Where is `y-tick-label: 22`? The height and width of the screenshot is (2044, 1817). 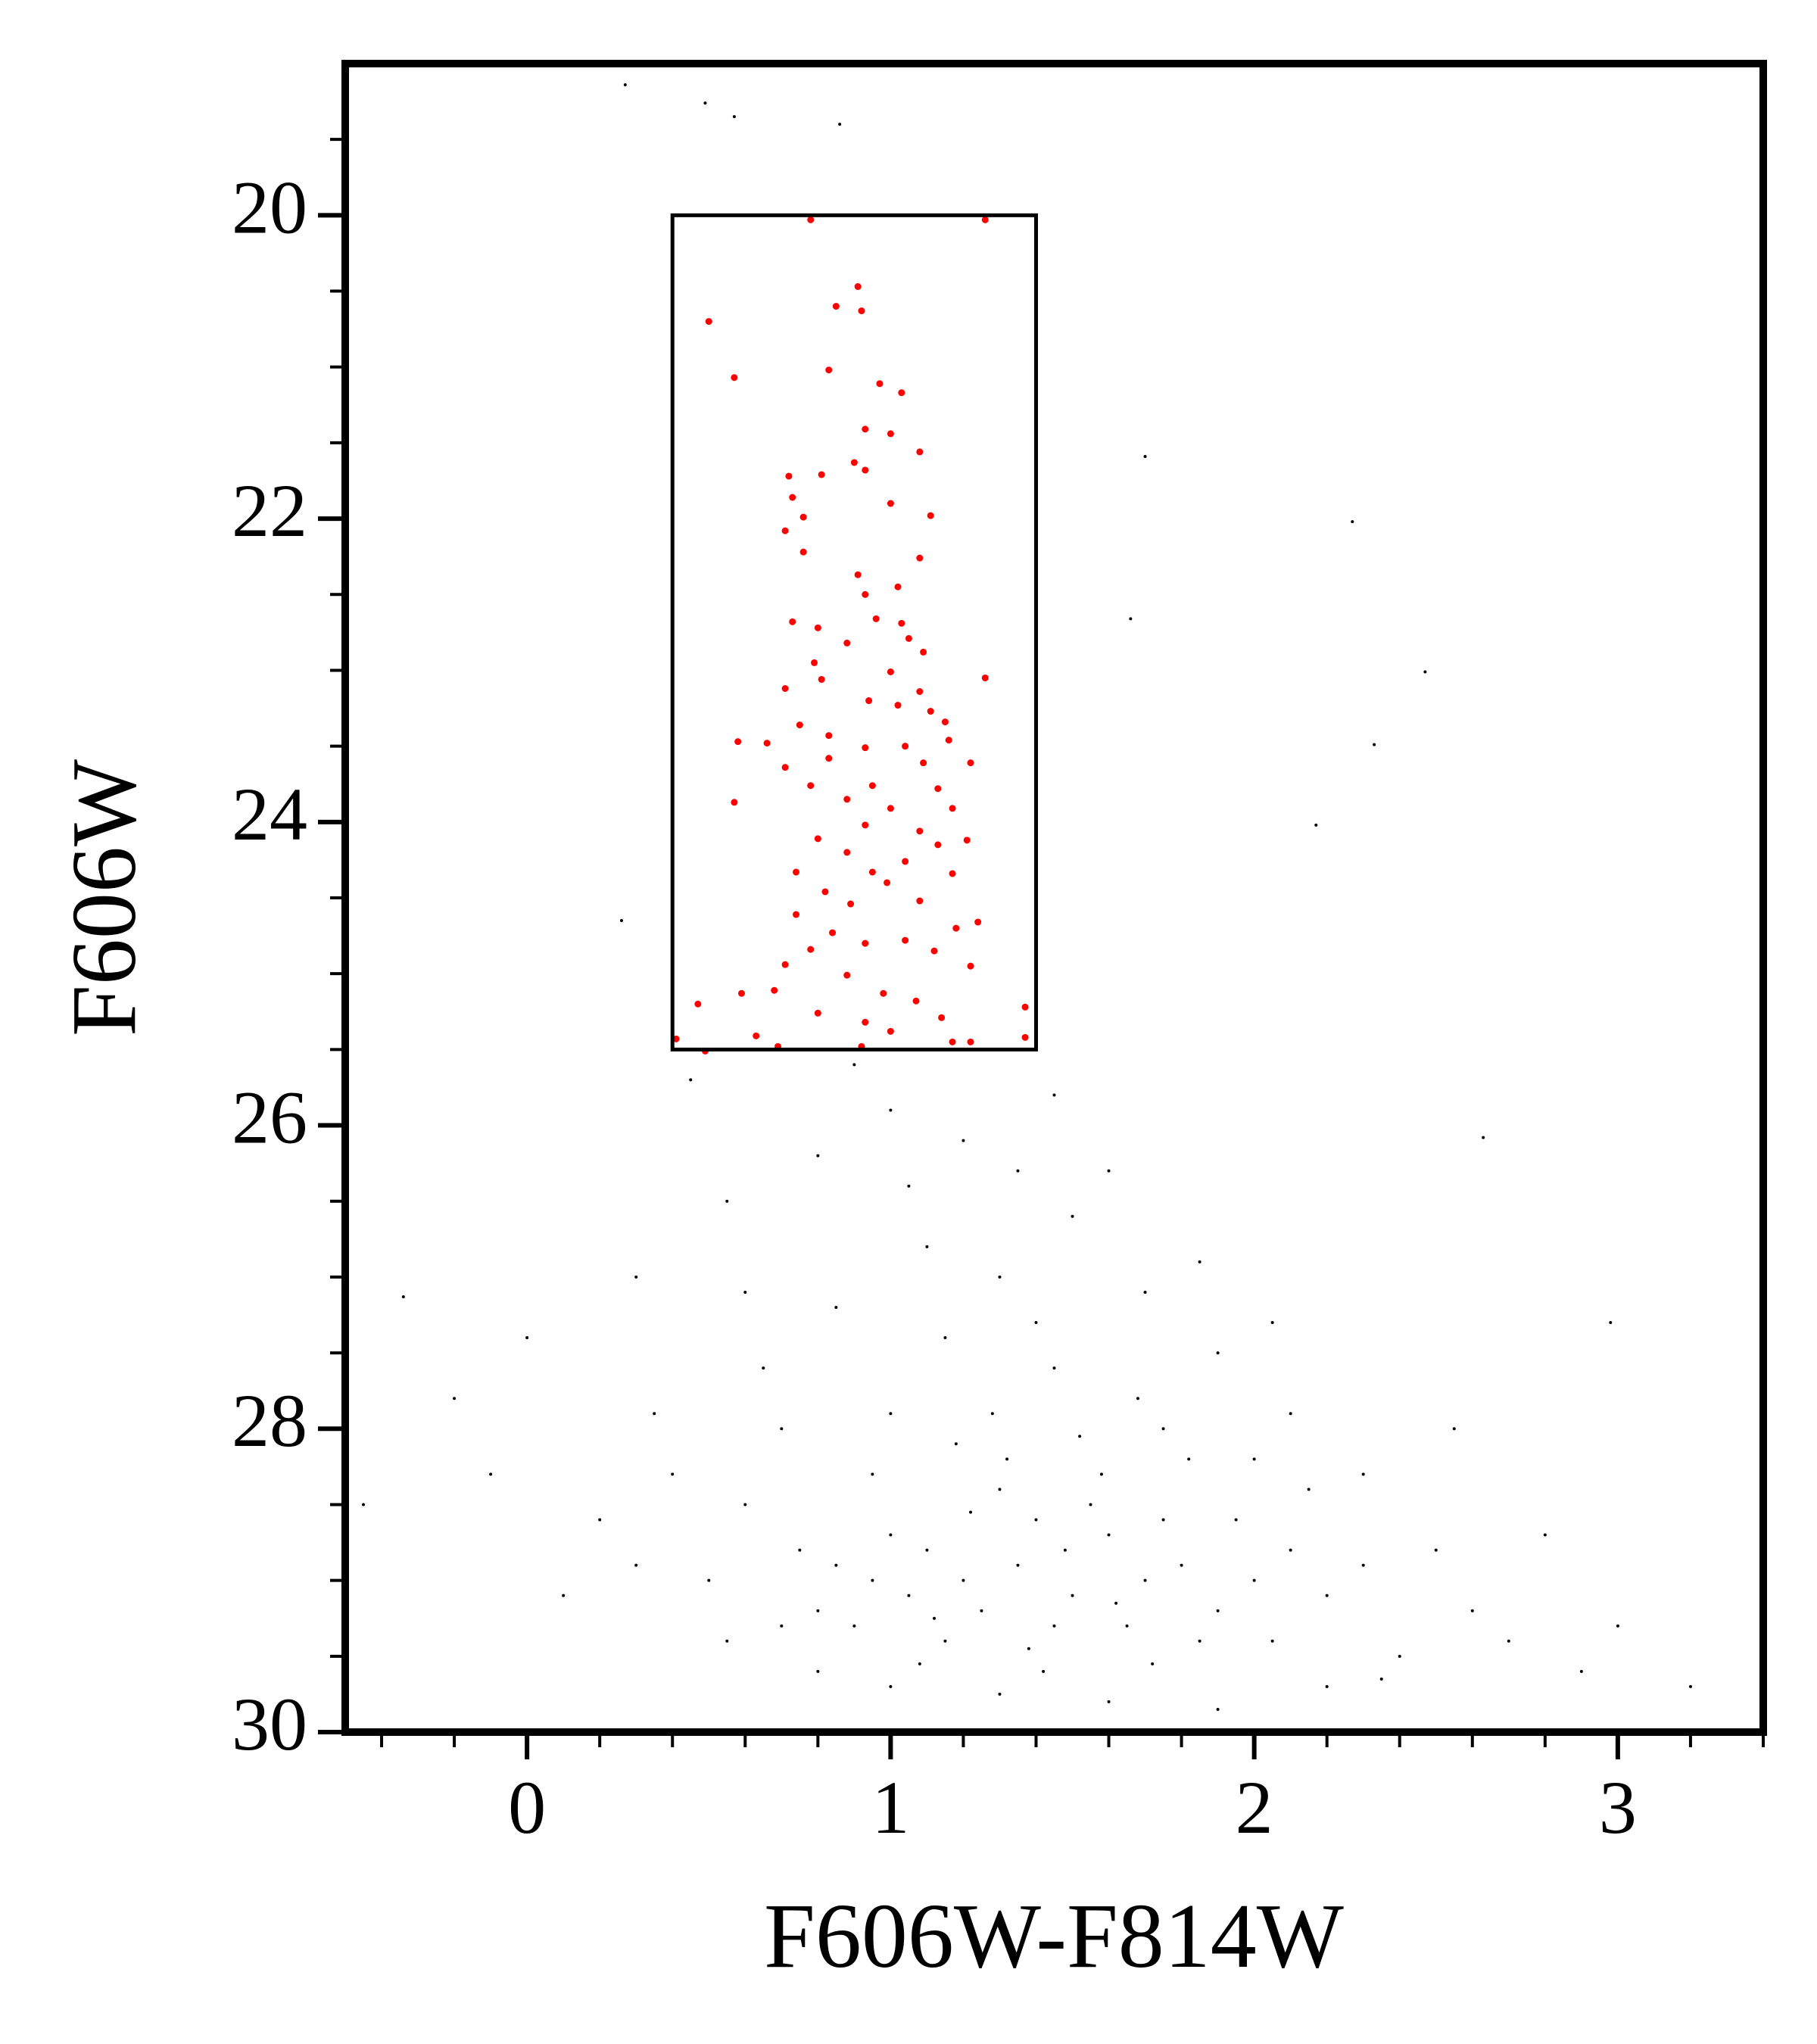 y-tick-label: 22 is located at coordinates (269, 511).